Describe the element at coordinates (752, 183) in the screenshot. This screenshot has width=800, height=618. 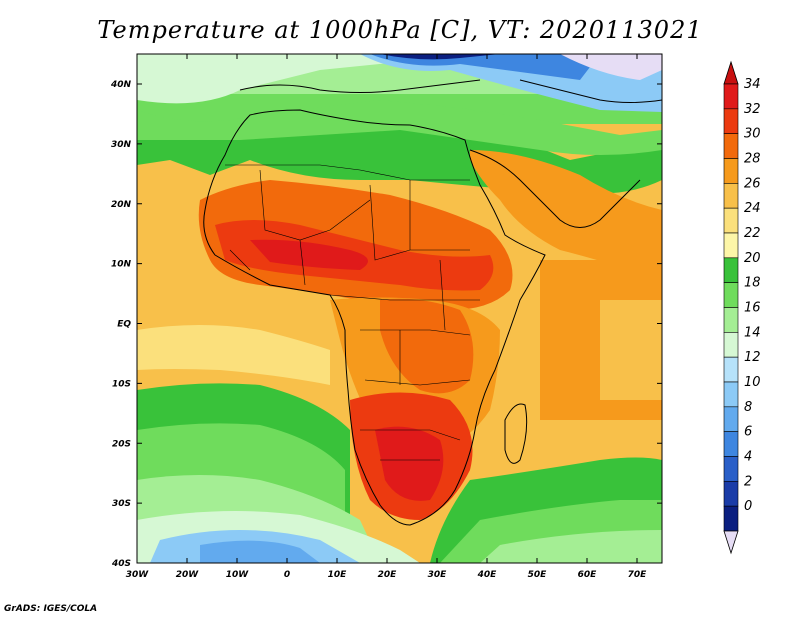
I see `colorbar-label: 26` at that location.